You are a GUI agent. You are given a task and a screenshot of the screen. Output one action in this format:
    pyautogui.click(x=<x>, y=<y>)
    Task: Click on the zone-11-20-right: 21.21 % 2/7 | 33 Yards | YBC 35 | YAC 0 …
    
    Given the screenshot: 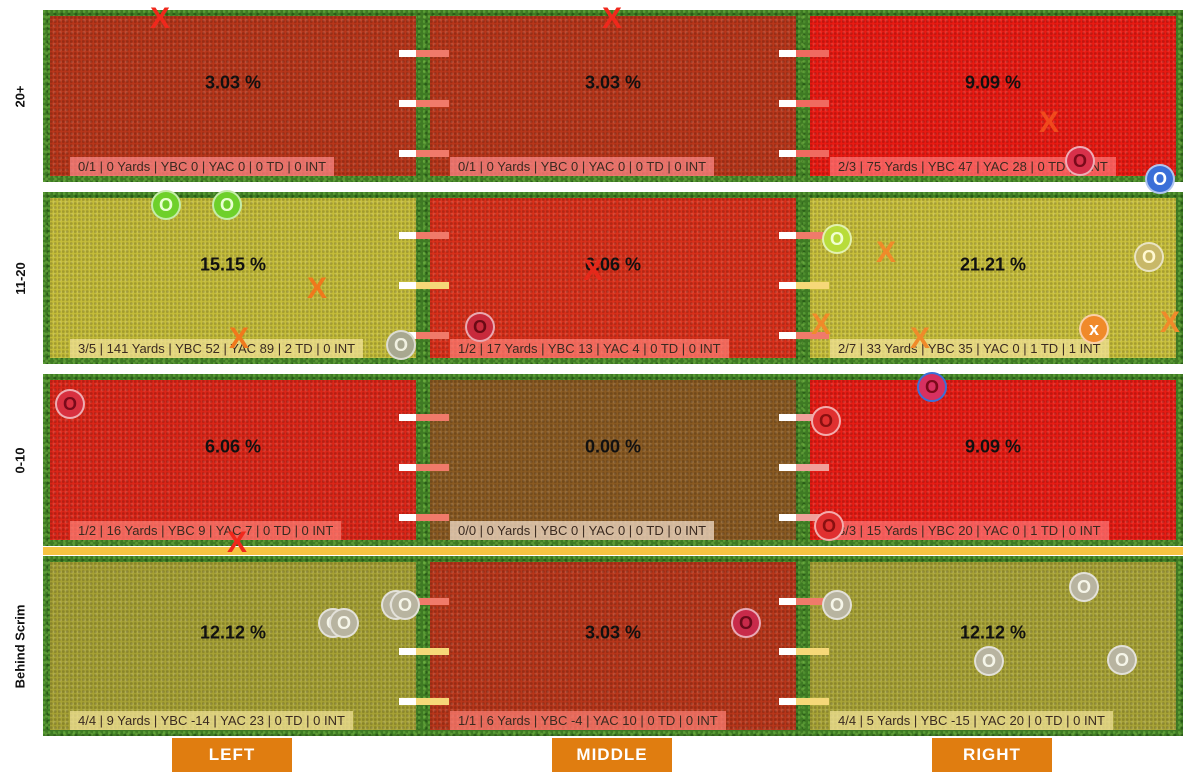 What is the action you would take?
    pyautogui.click(x=993, y=278)
    